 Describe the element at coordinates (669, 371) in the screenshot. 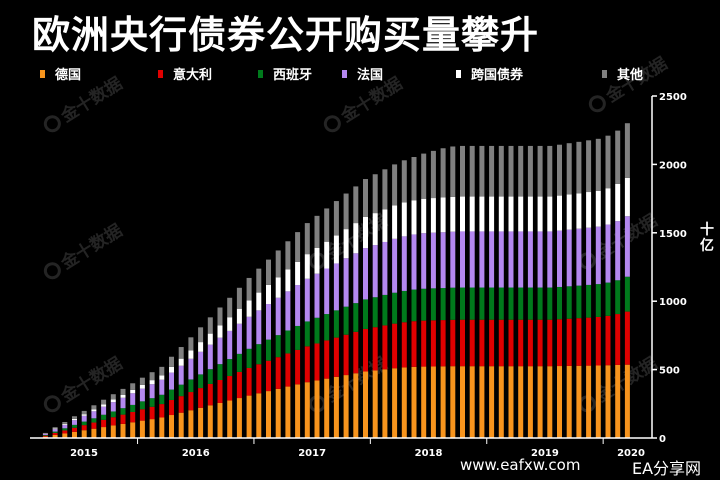

I see `y-tick-label: 500` at that location.